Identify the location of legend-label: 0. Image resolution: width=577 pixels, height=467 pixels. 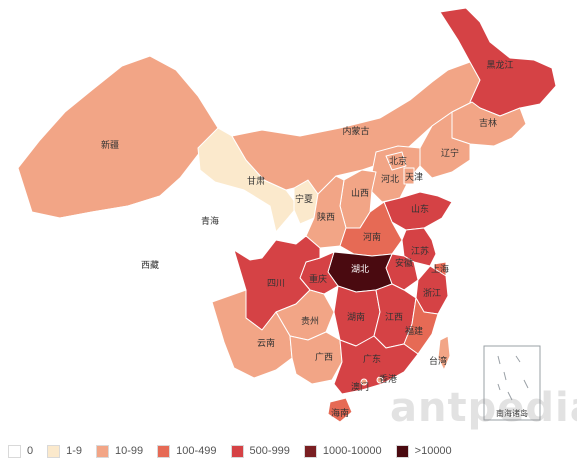
(30, 451).